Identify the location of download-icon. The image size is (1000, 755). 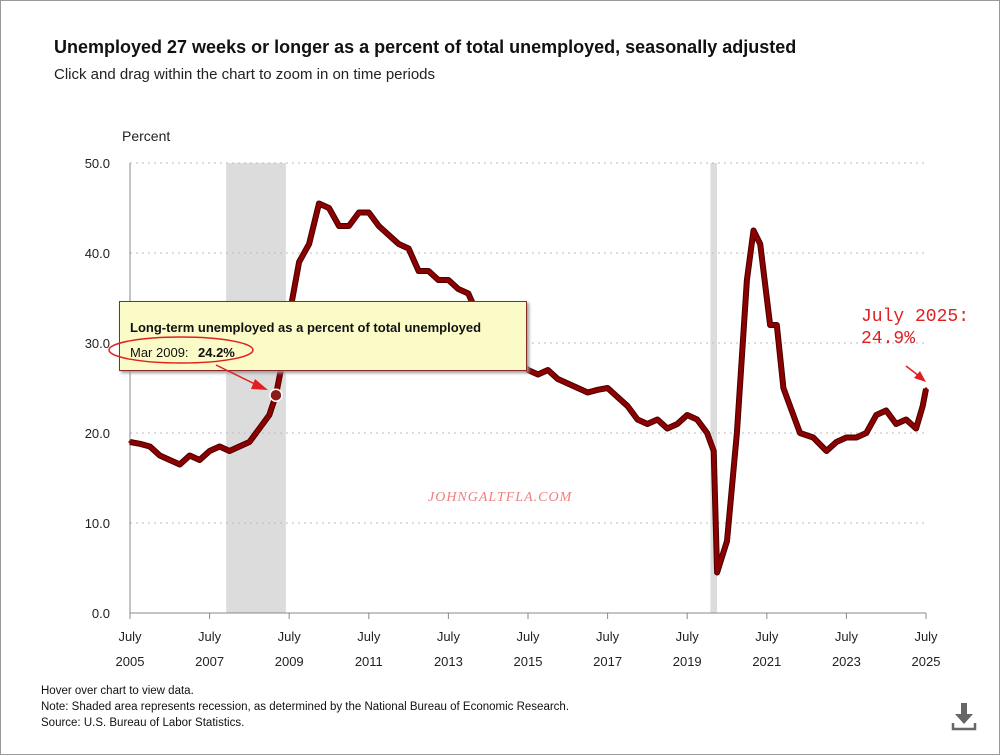
(964, 716).